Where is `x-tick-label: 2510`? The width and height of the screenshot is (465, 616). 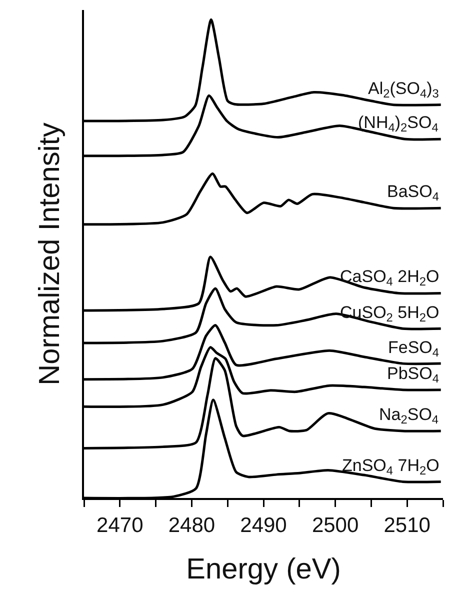
x-tick-label: 2510 is located at coordinates (407, 526).